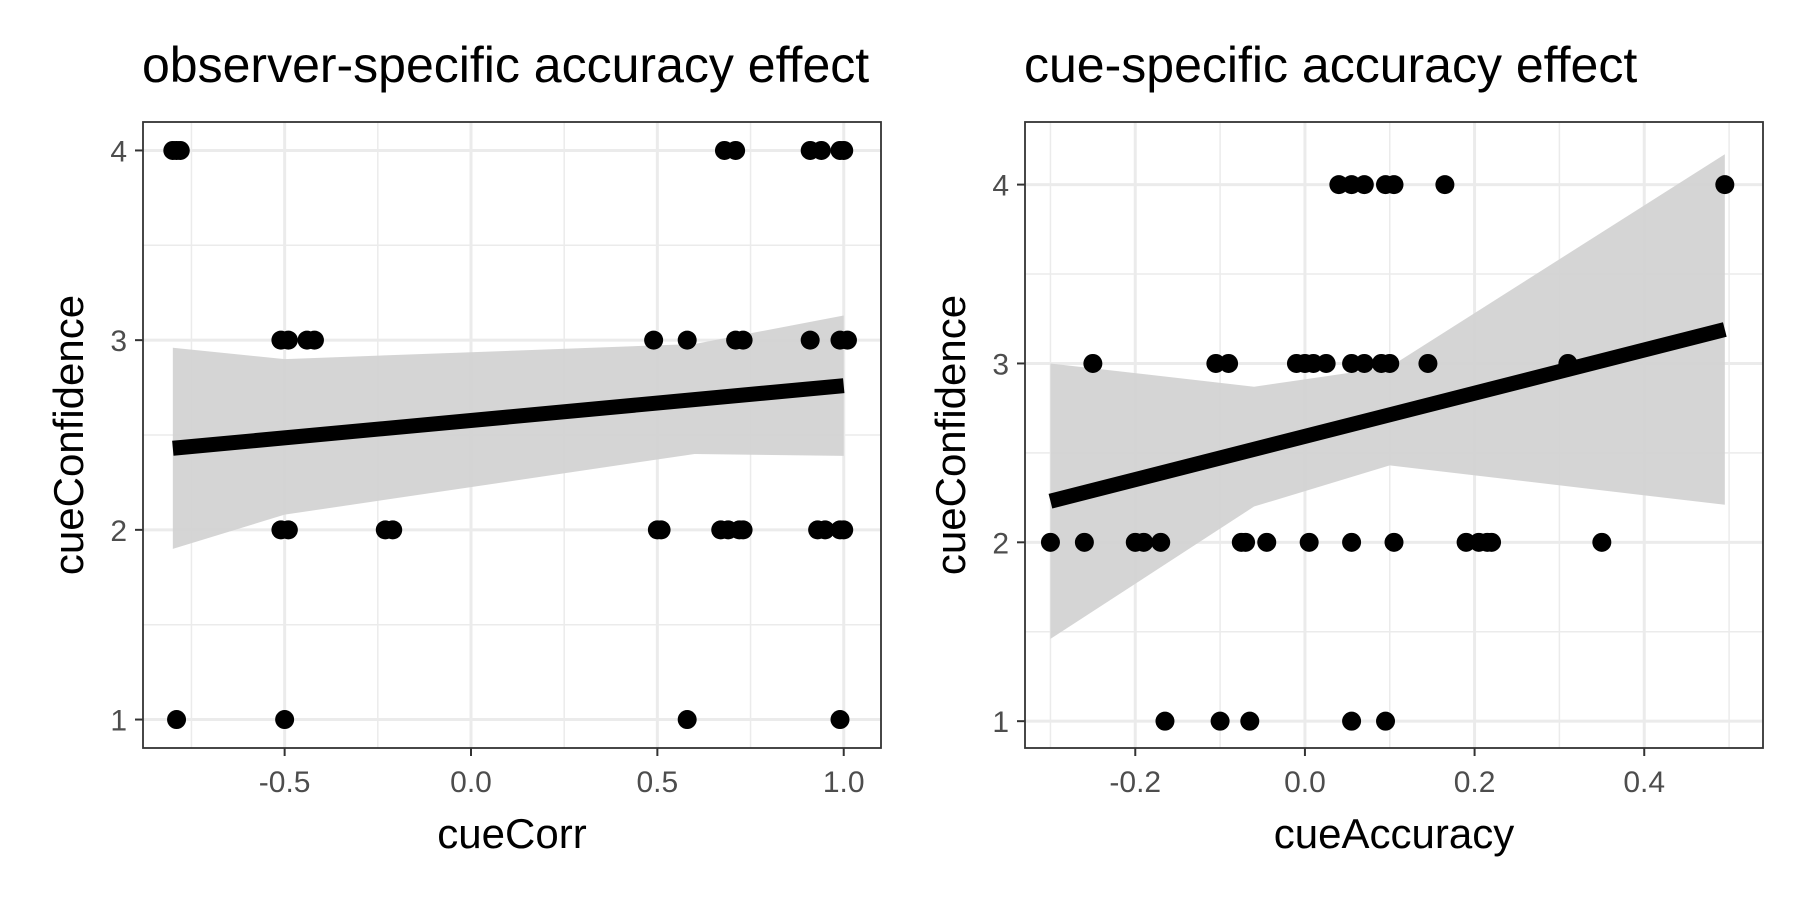 The height and width of the screenshot is (900, 1800). What do you see at coordinates (1331, 65) in the screenshot?
I see `panel-title-cue: cue-specific accuracy effect` at bounding box center [1331, 65].